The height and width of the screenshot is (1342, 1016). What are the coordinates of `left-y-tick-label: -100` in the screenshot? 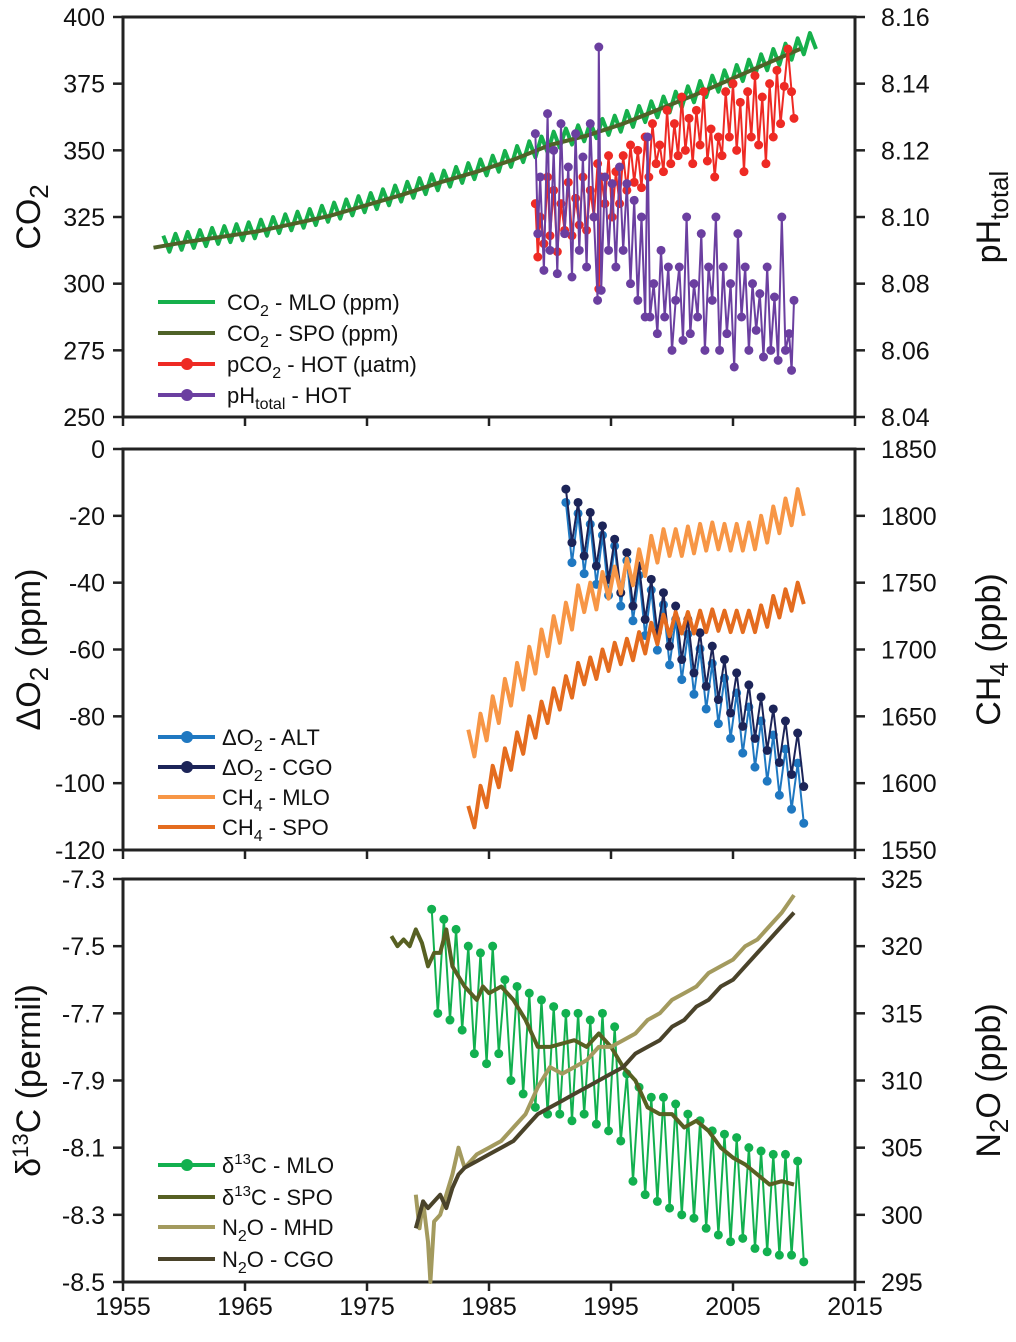 It's located at (80, 784).